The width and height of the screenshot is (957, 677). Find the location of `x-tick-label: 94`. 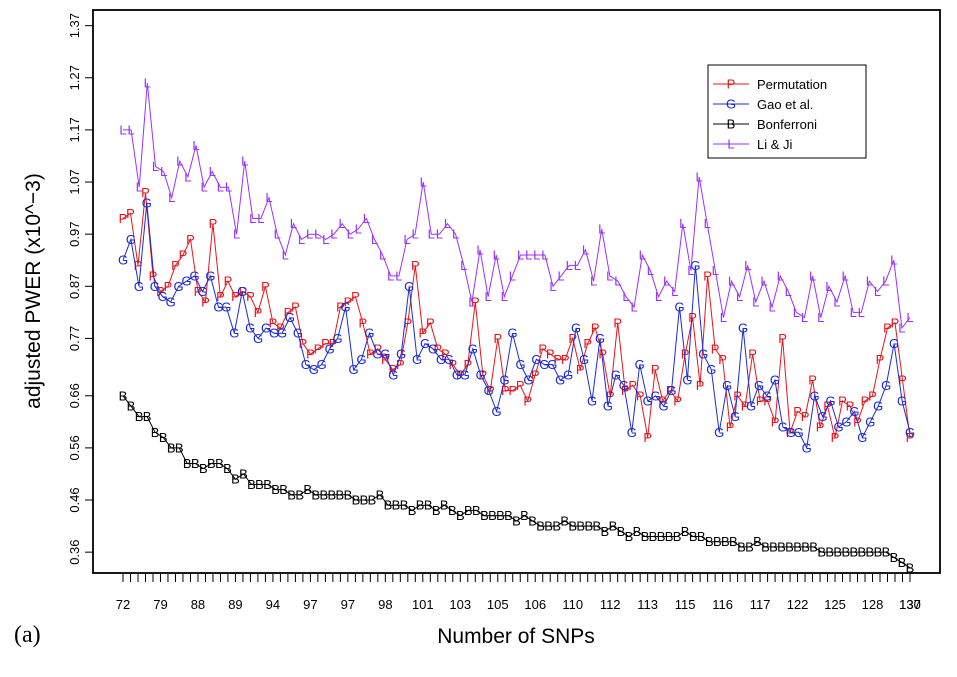

x-tick-label: 94 is located at coordinates (273, 604).